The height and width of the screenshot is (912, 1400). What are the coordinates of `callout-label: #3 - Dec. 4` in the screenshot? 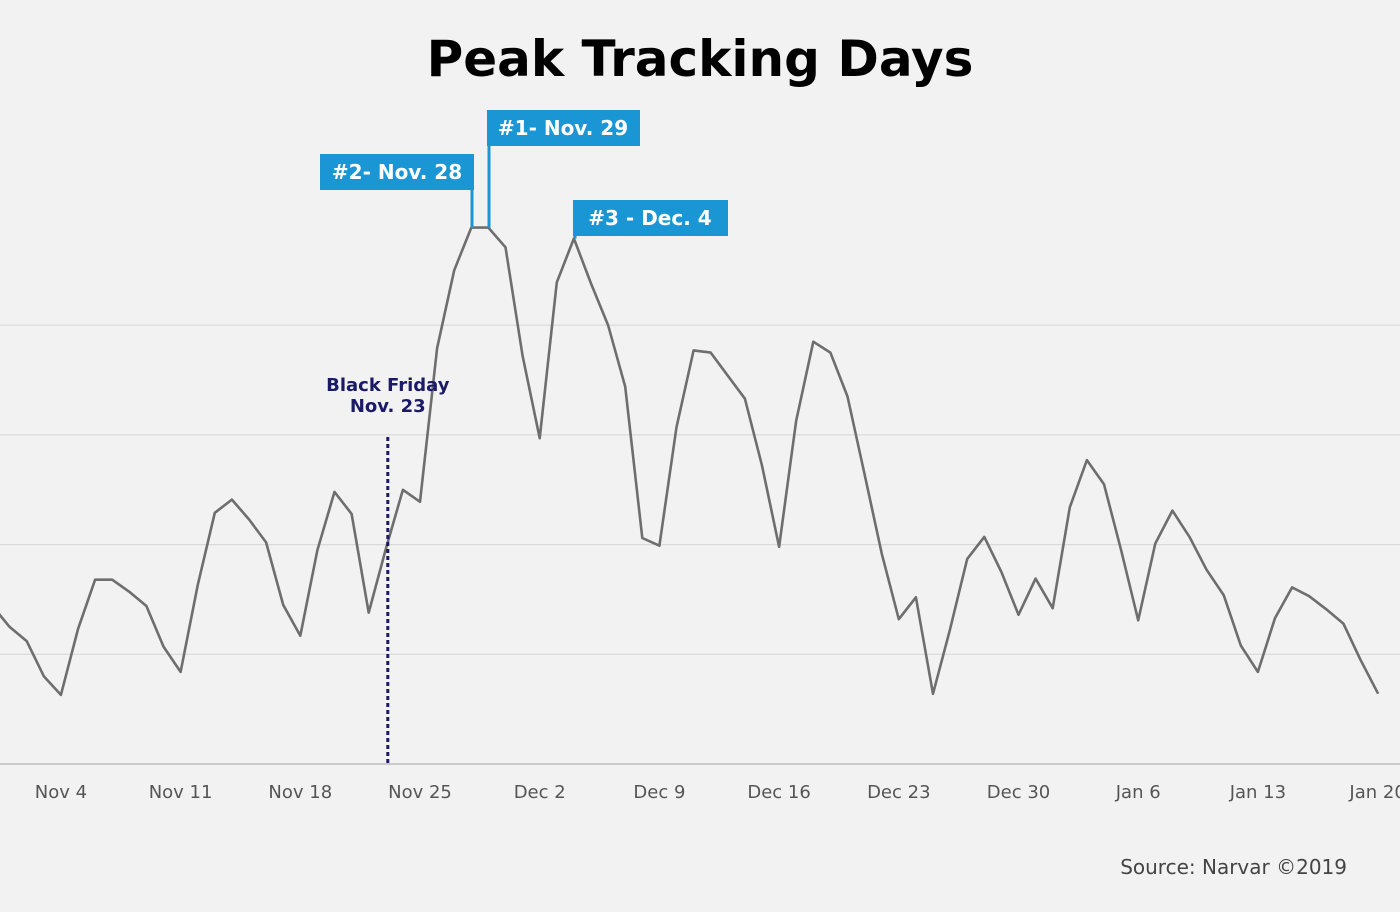 It's located at (649, 218).